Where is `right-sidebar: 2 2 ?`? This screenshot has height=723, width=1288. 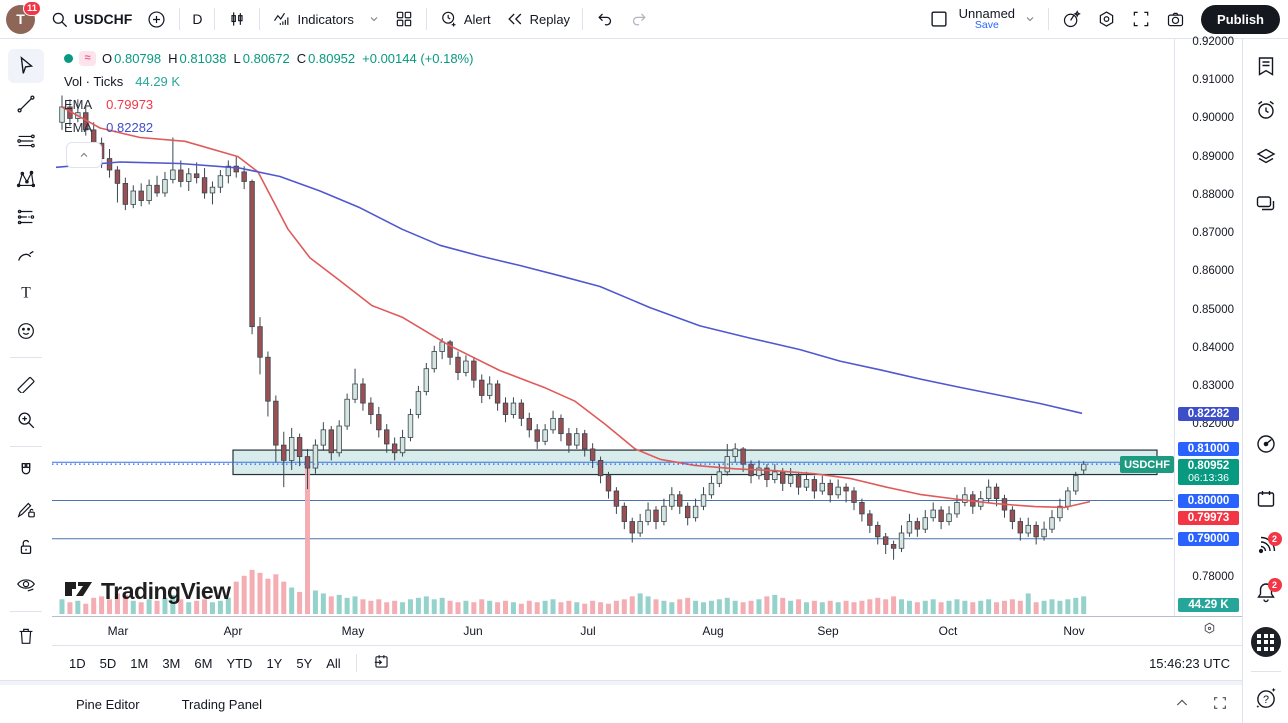 right-sidebar: 2 2 ? is located at coordinates (1265, 381).